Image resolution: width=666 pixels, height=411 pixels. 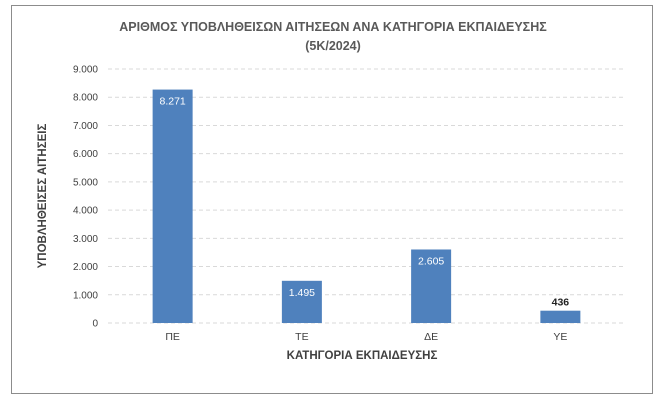 What do you see at coordinates (85, 98) in the screenshot?
I see `y-tick-label: 8.000` at bounding box center [85, 98].